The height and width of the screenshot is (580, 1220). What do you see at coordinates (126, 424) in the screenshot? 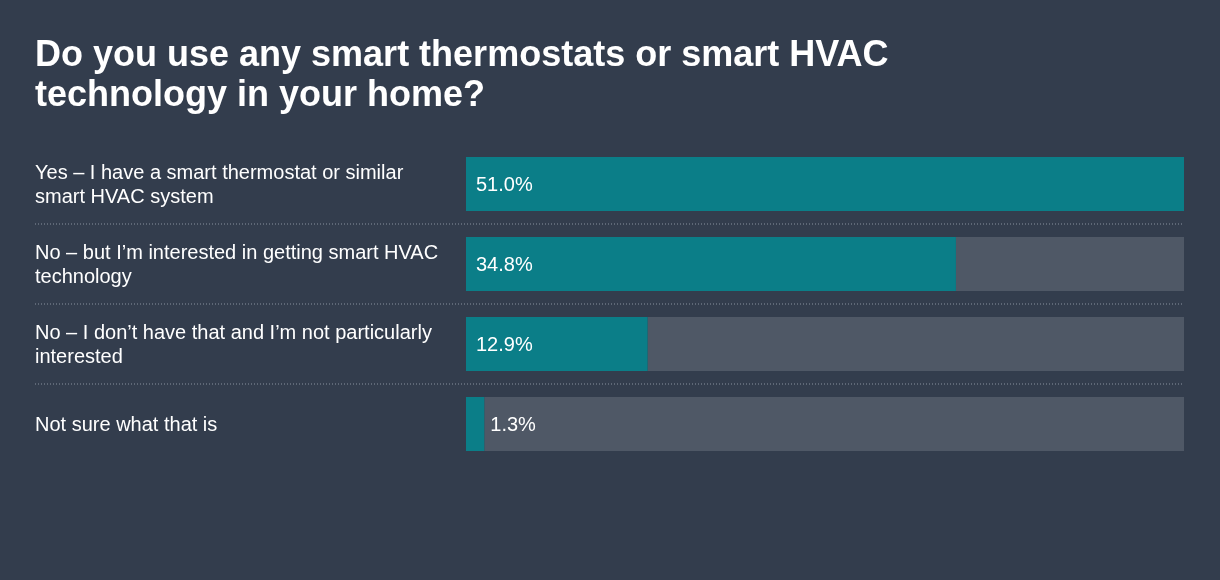
I see `y-tick-label: Not sure what that is` at bounding box center [126, 424].